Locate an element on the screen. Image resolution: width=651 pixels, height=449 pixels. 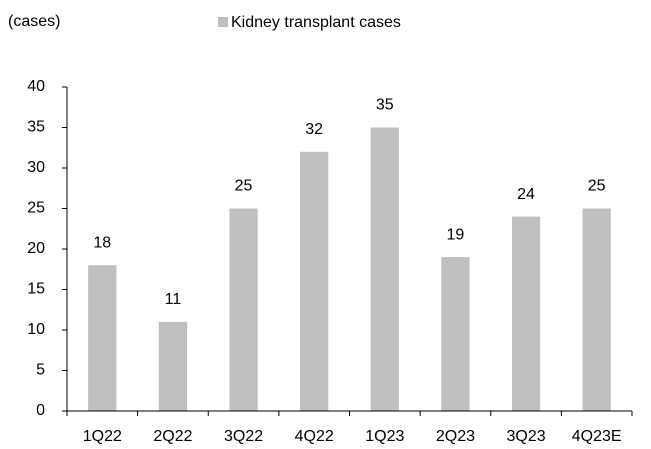
x-tick-label: 4Q23E is located at coordinates (597, 436).